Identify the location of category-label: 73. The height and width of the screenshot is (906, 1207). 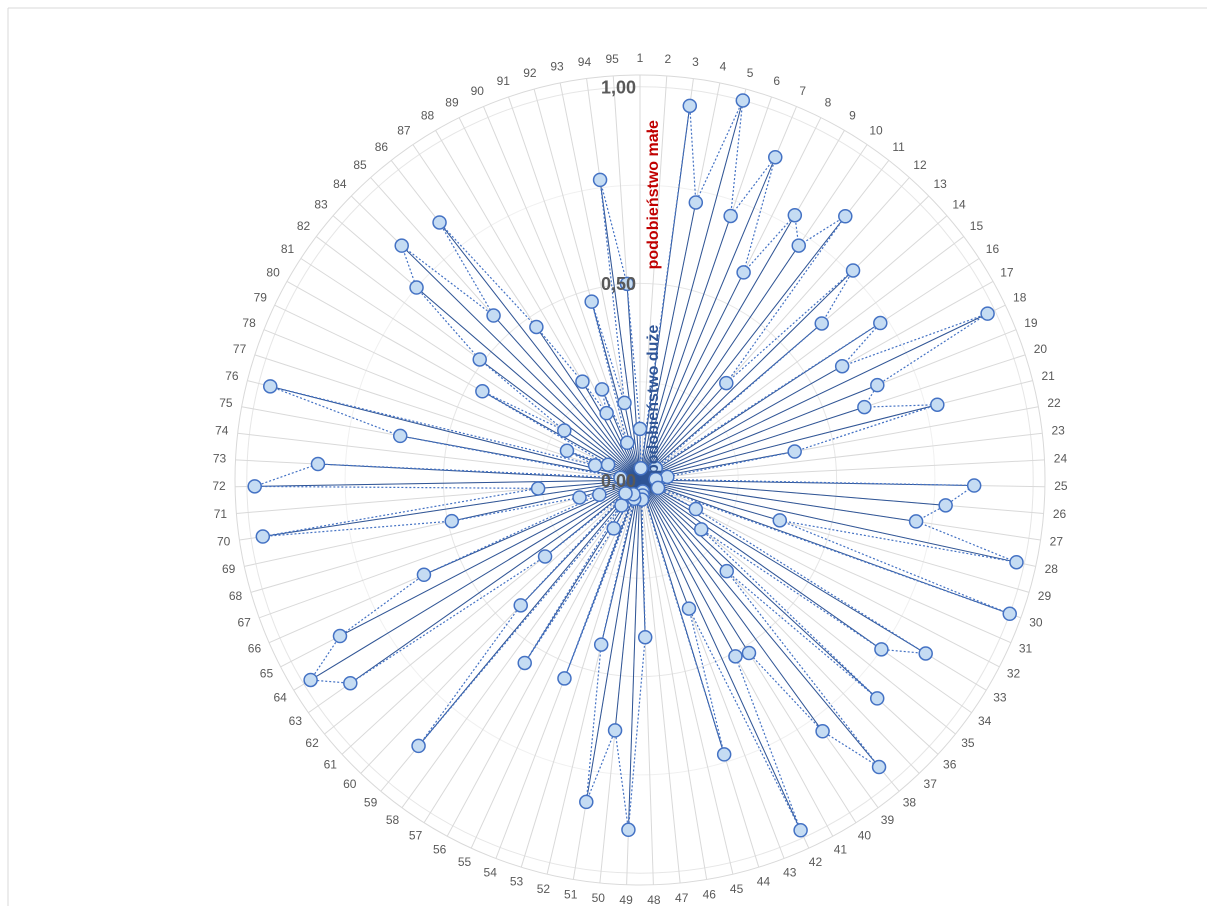
(220, 458).